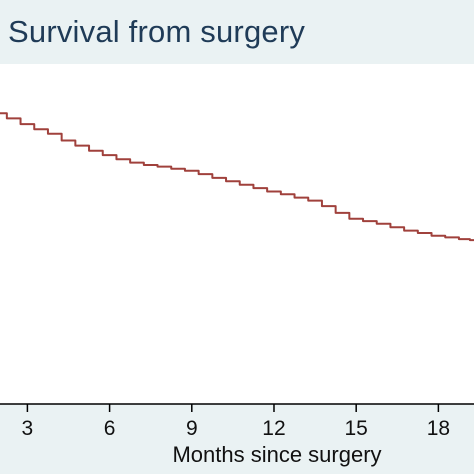 This screenshot has width=474, height=474. What do you see at coordinates (438, 428) in the screenshot?
I see `x-tick-label: 18` at bounding box center [438, 428].